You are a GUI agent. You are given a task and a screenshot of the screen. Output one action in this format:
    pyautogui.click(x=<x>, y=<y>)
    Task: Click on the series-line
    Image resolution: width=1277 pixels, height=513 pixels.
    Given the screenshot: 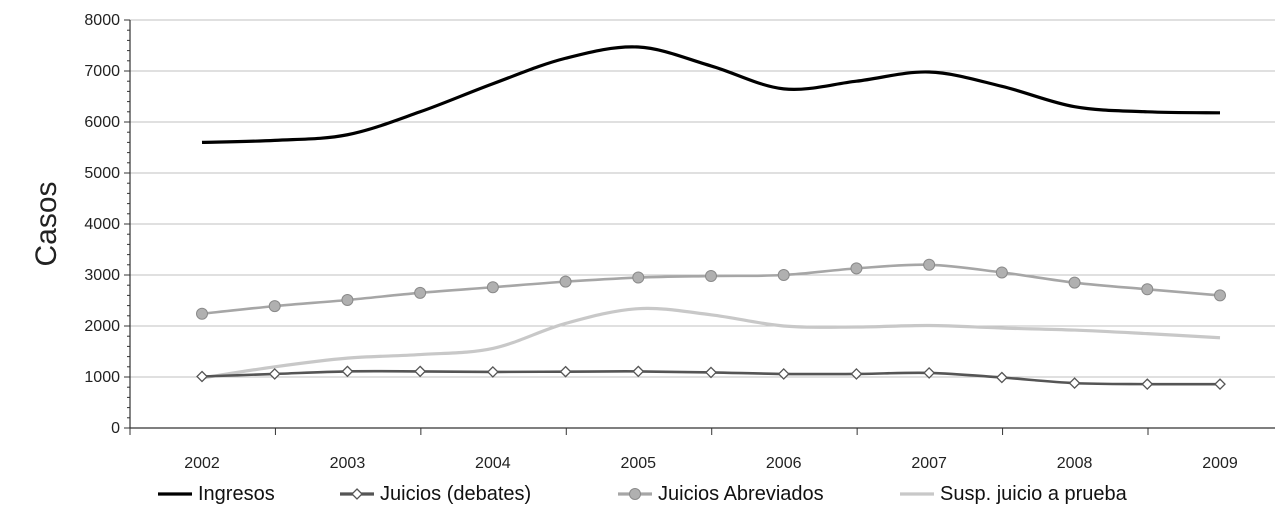 What is the action you would take?
    pyautogui.click(x=711, y=343)
    